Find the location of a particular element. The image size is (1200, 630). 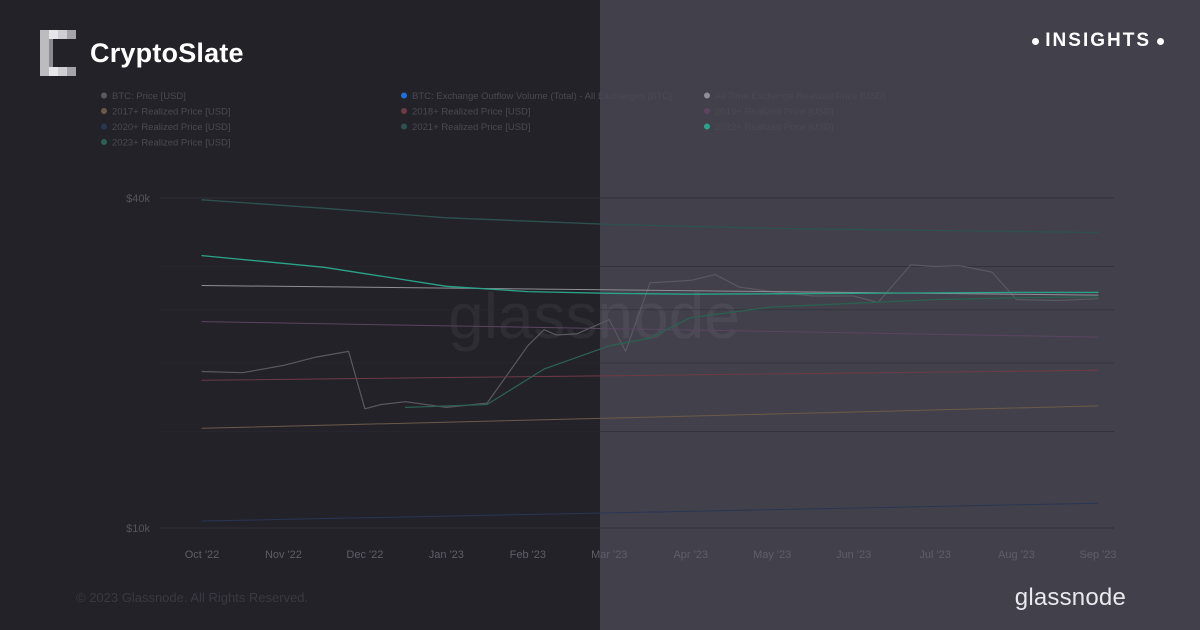

legend-label: 2018+ Realized Price [USD] is located at coordinates (471, 112).